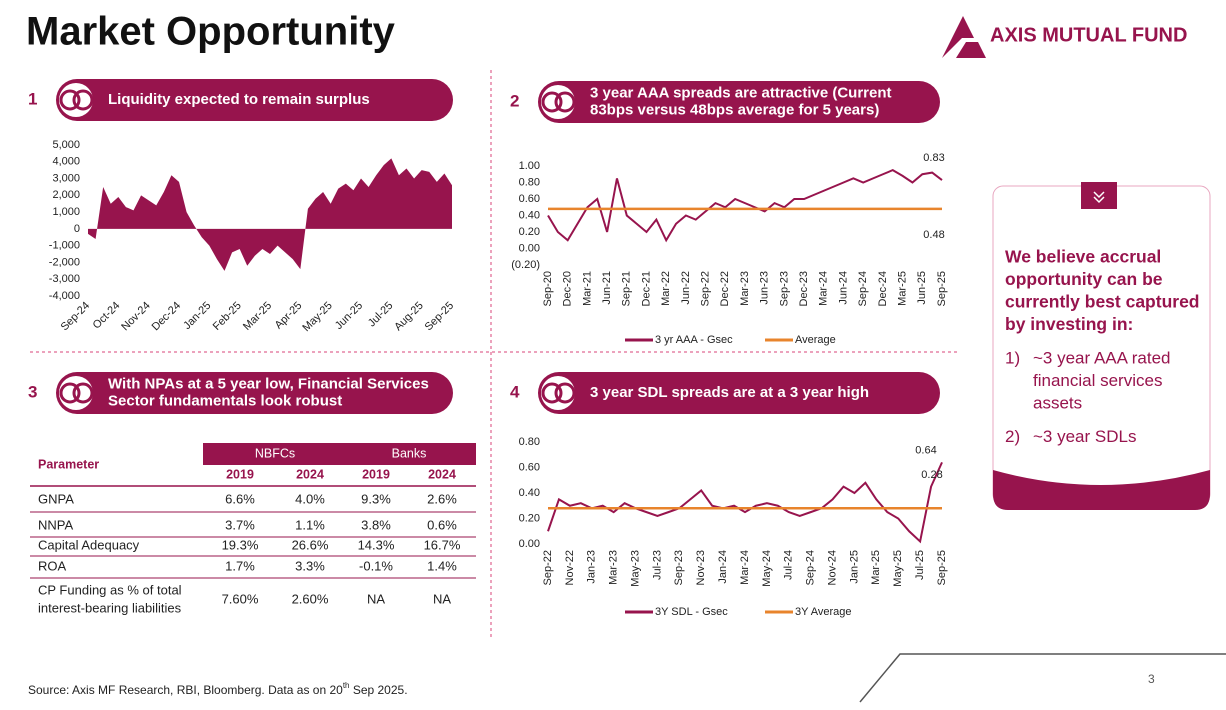 Image resolution: width=1226 pixels, height=710 pixels. I want to click on y-tick-label: 0.40, so click(529, 215).